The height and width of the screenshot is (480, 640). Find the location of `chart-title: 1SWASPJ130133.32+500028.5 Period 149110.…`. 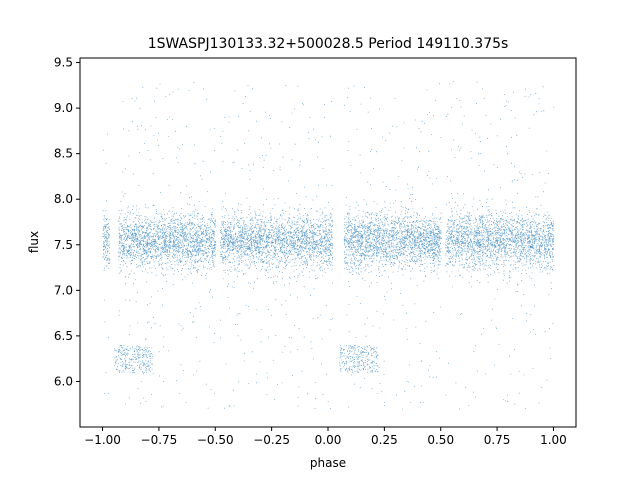

chart-title: 1SWASPJ130133.32+500028.5 Period 149110.… is located at coordinates (328, 44).